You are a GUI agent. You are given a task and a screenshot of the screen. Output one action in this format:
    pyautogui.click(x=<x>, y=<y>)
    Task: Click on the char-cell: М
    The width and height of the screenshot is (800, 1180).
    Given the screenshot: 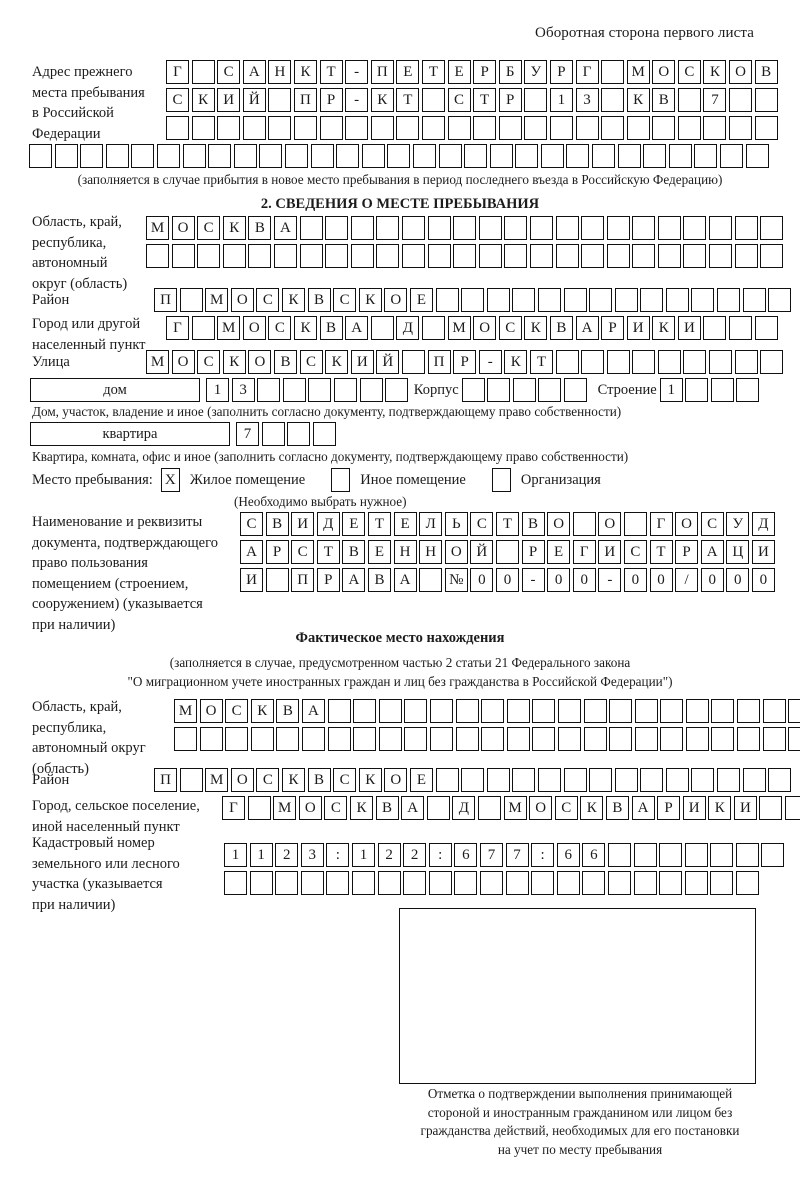 What is the action you would take?
    pyautogui.click(x=638, y=72)
    